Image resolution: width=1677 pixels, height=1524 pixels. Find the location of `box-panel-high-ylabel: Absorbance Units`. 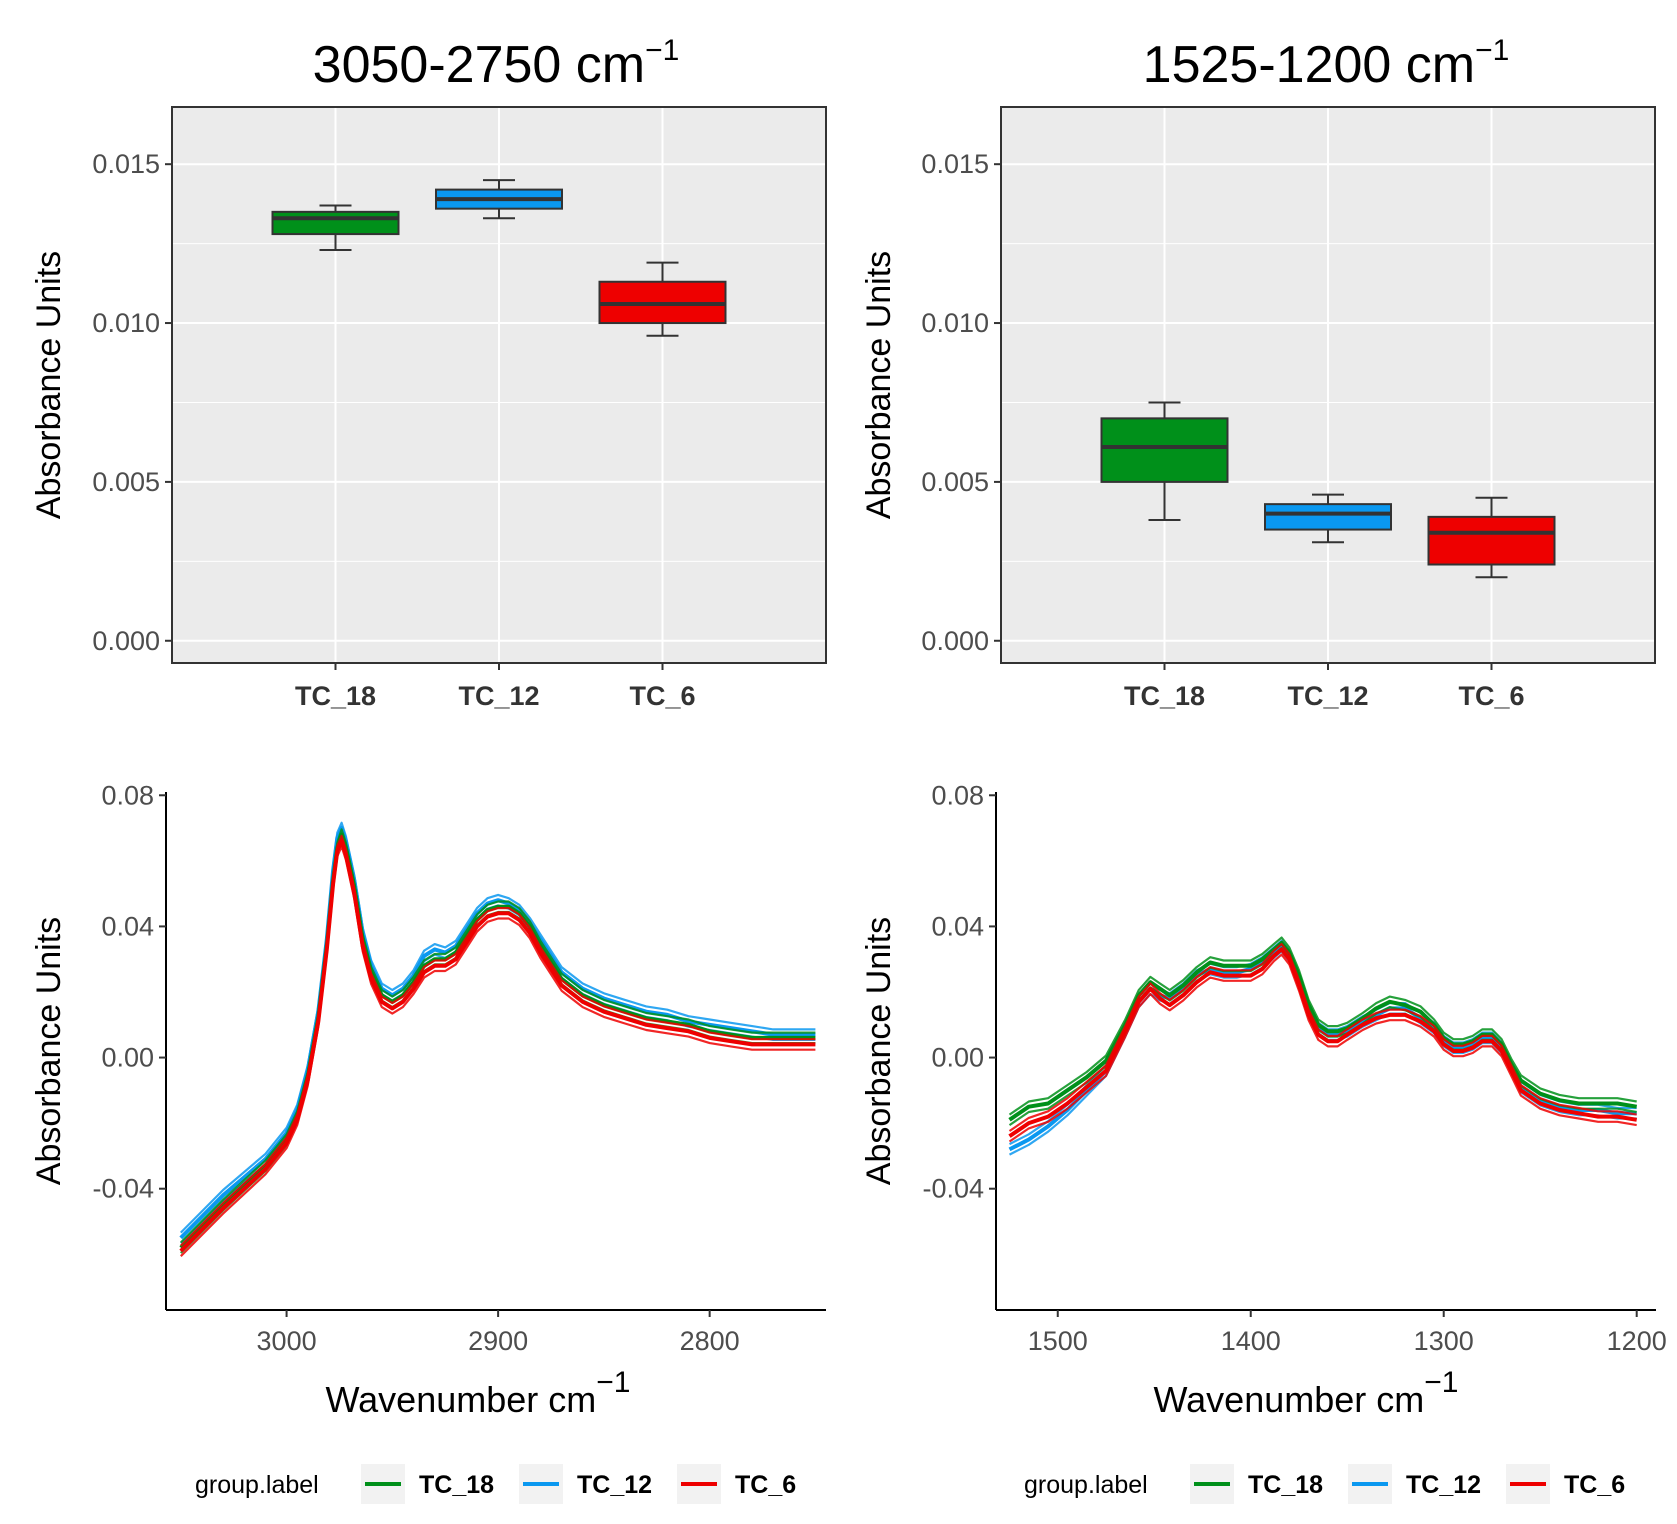

box-panel-high-ylabel: Absorbance Units is located at coordinates (49, 385).